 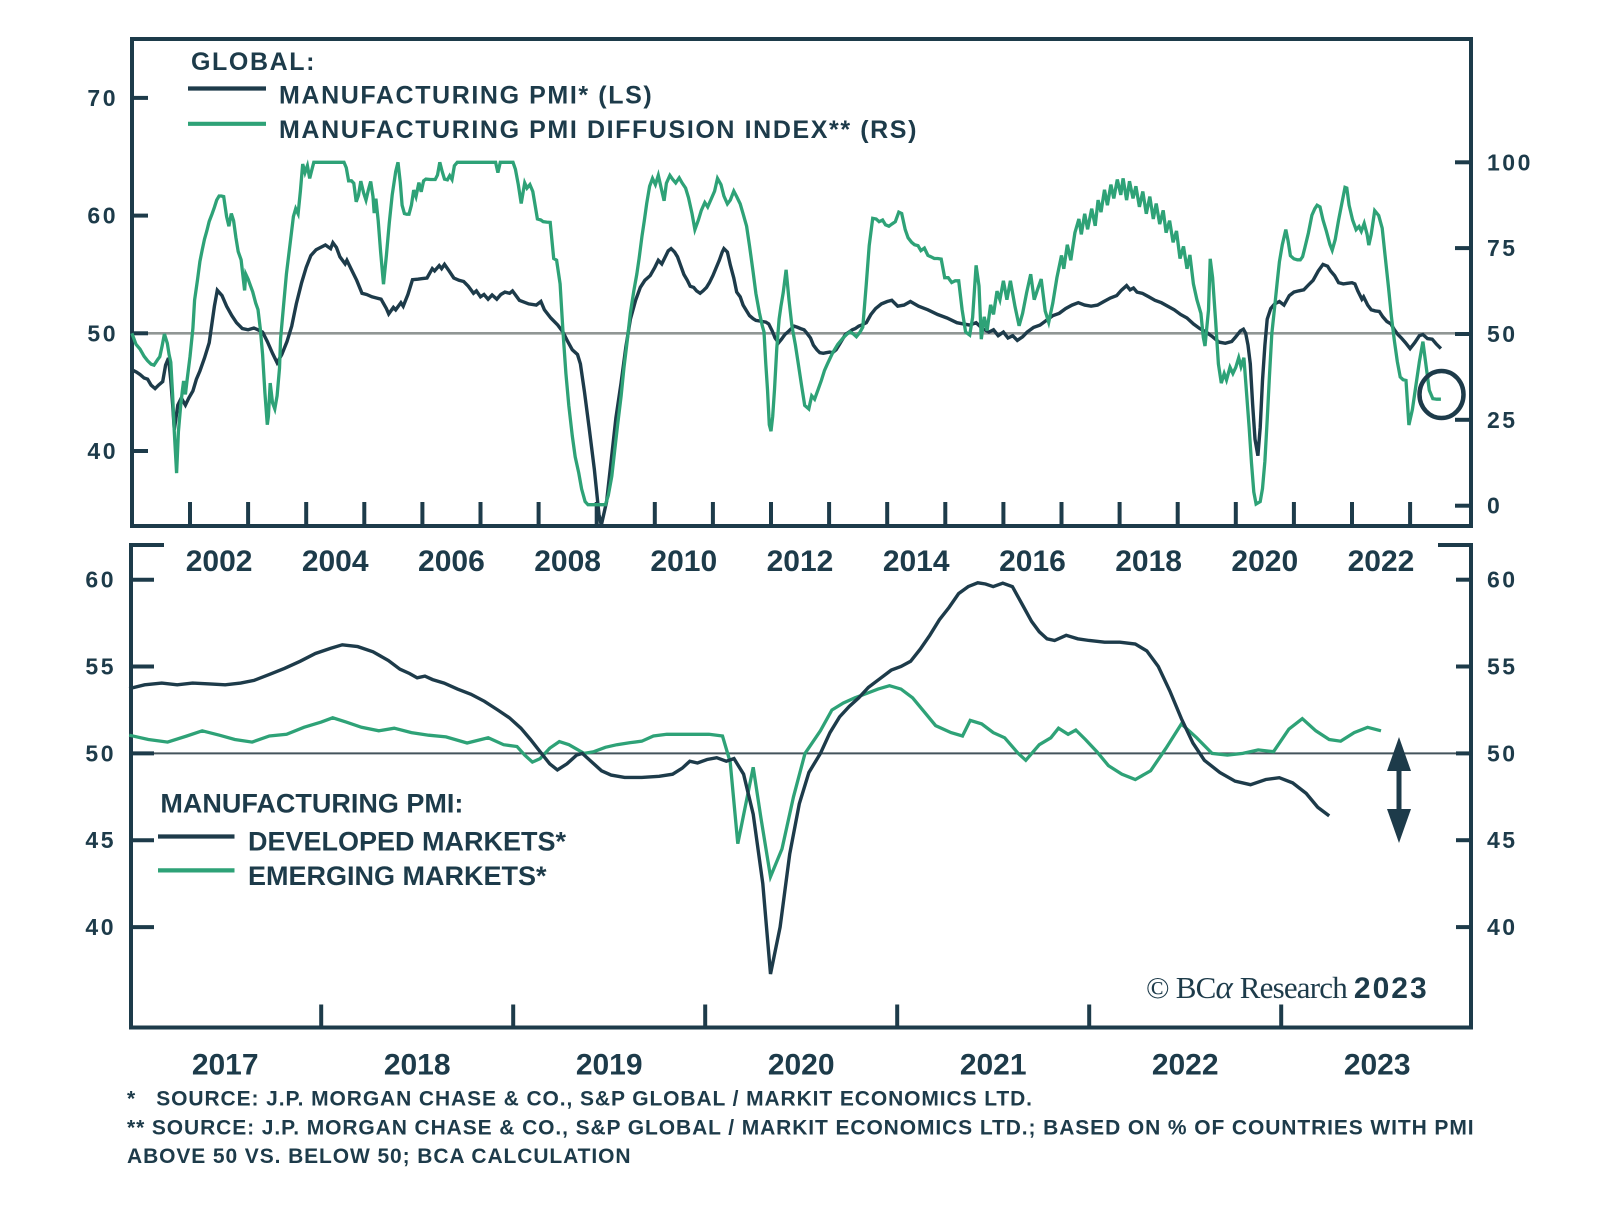 What do you see at coordinates (1032, 561) in the screenshot?
I see `svg-text: 2016` at bounding box center [1032, 561].